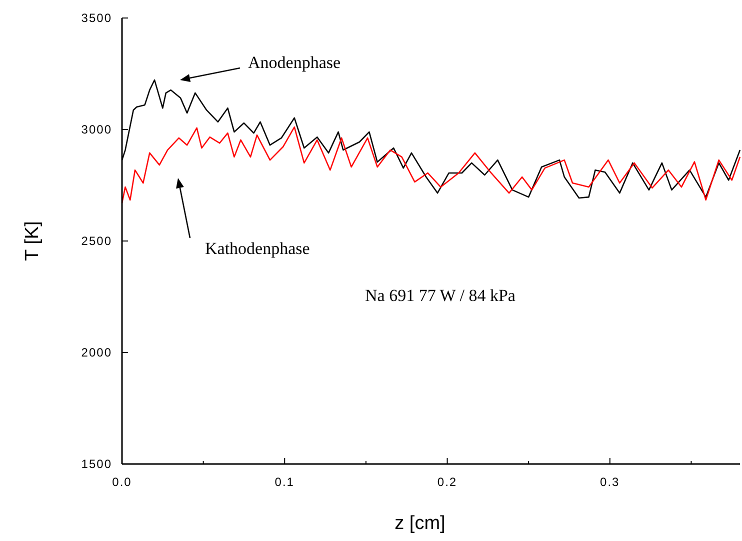 The width and height of the screenshot is (742, 541). Describe the element at coordinates (96, 18) in the screenshot. I see `y-tick-label: 3500` at that location.